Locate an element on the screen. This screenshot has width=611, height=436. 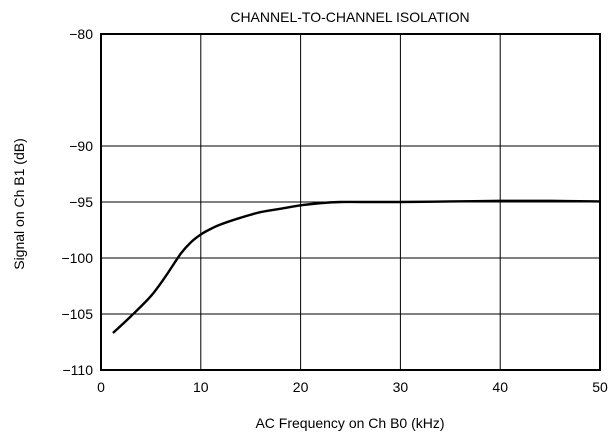
x-tick-label: 30 is located at coordinates (401, 387).